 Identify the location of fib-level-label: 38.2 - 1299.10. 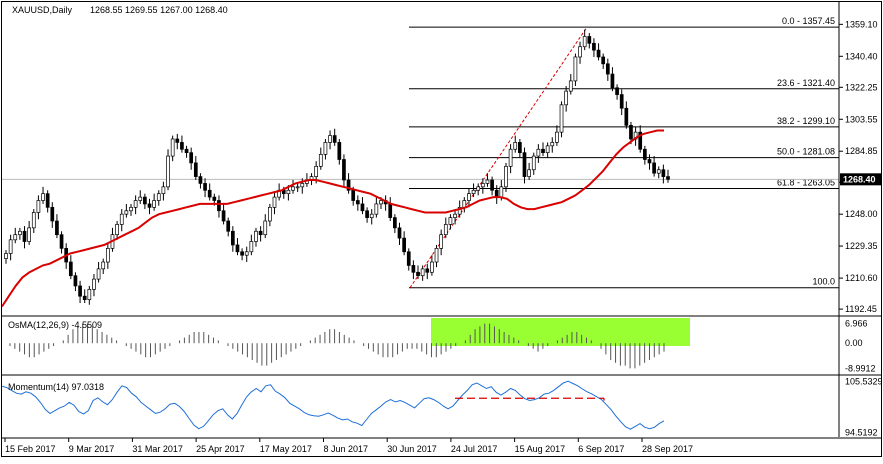
(806, 121).